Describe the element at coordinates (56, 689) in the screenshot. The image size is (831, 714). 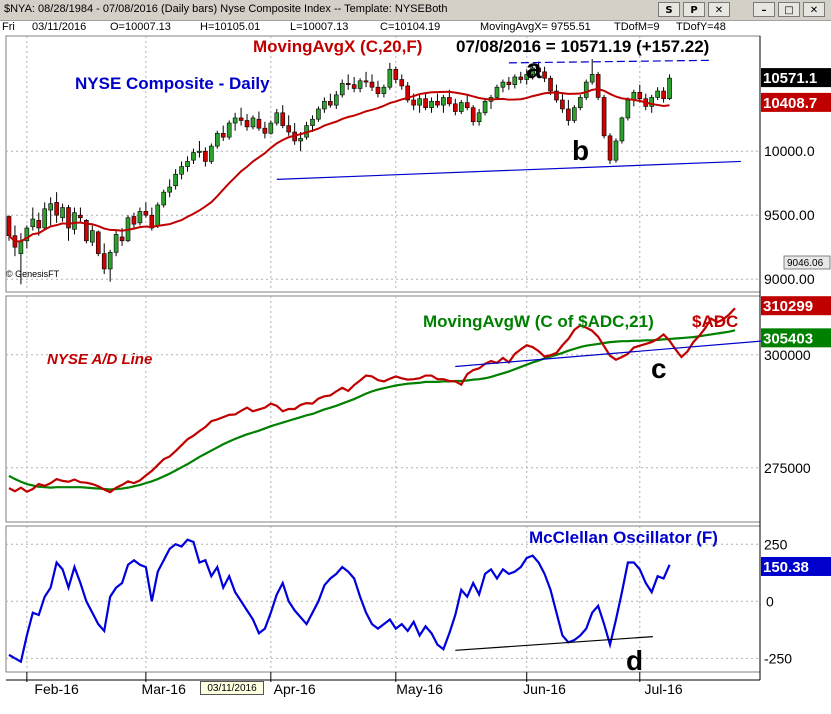
I see `x-axis-label: Feb-16` at that location.